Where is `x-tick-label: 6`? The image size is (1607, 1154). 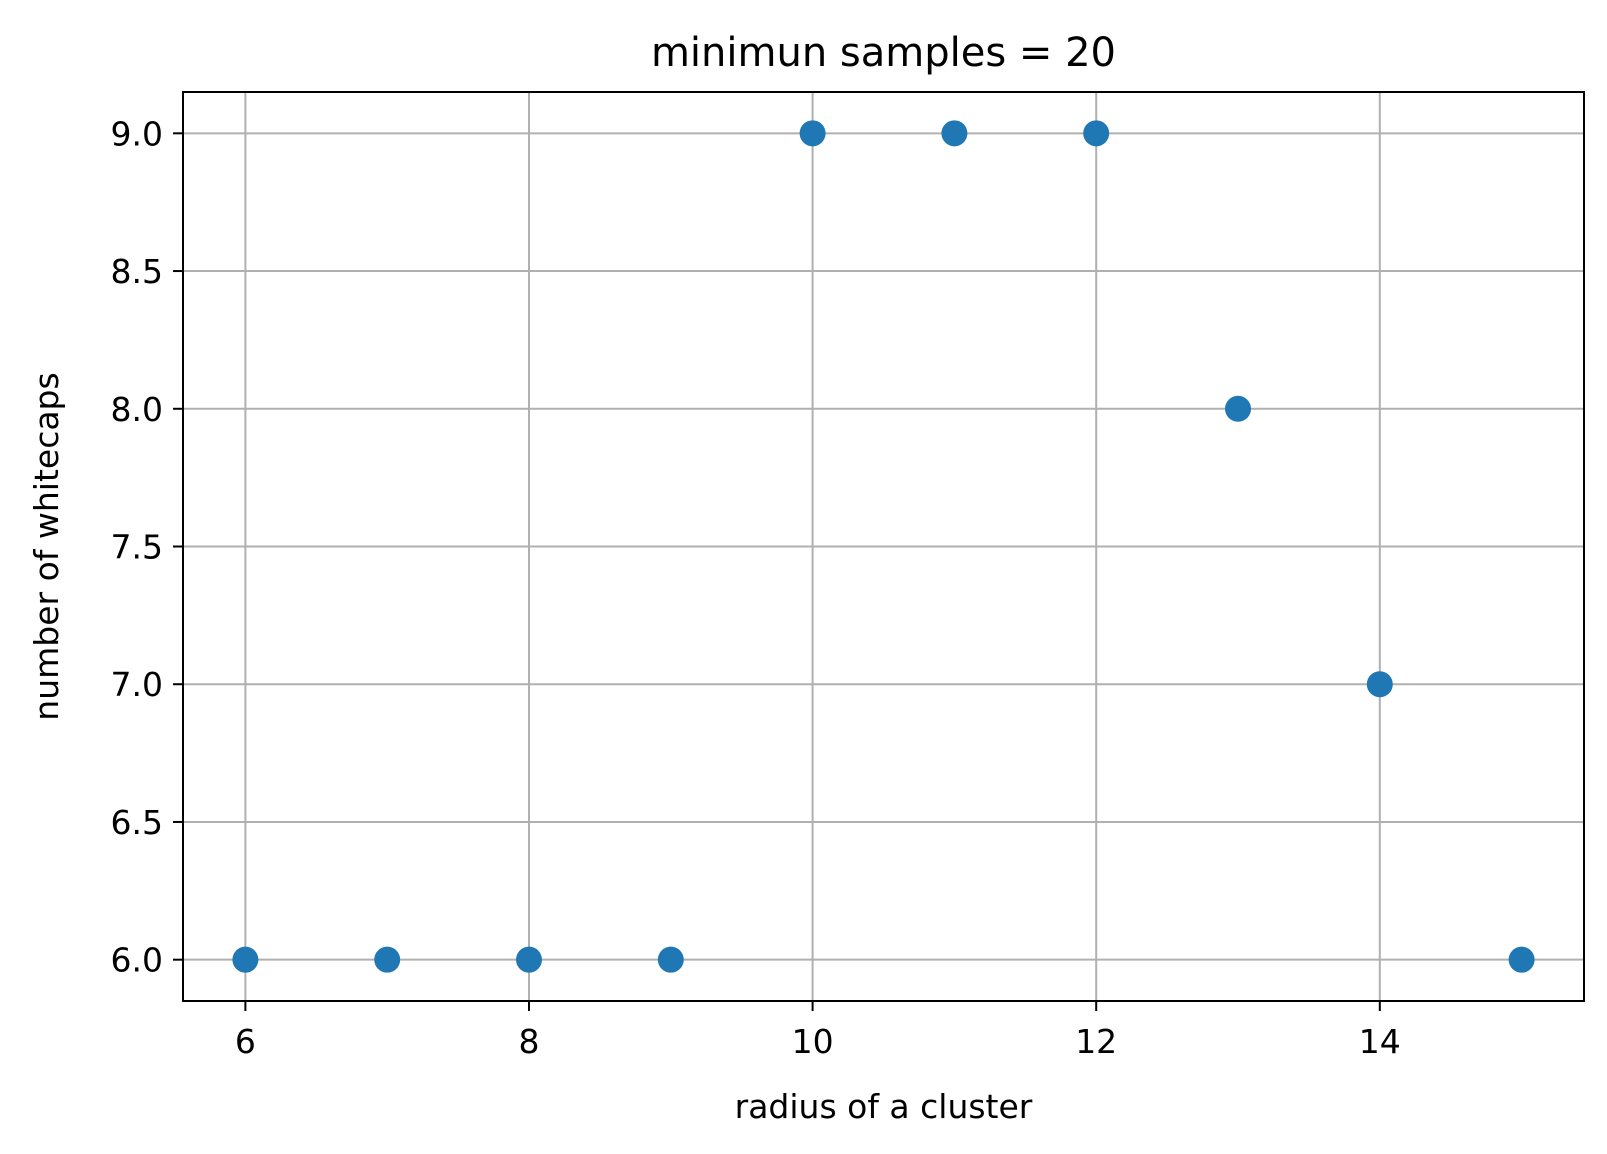
x-tick-label: 6 is located at coordinates (245, 1041).